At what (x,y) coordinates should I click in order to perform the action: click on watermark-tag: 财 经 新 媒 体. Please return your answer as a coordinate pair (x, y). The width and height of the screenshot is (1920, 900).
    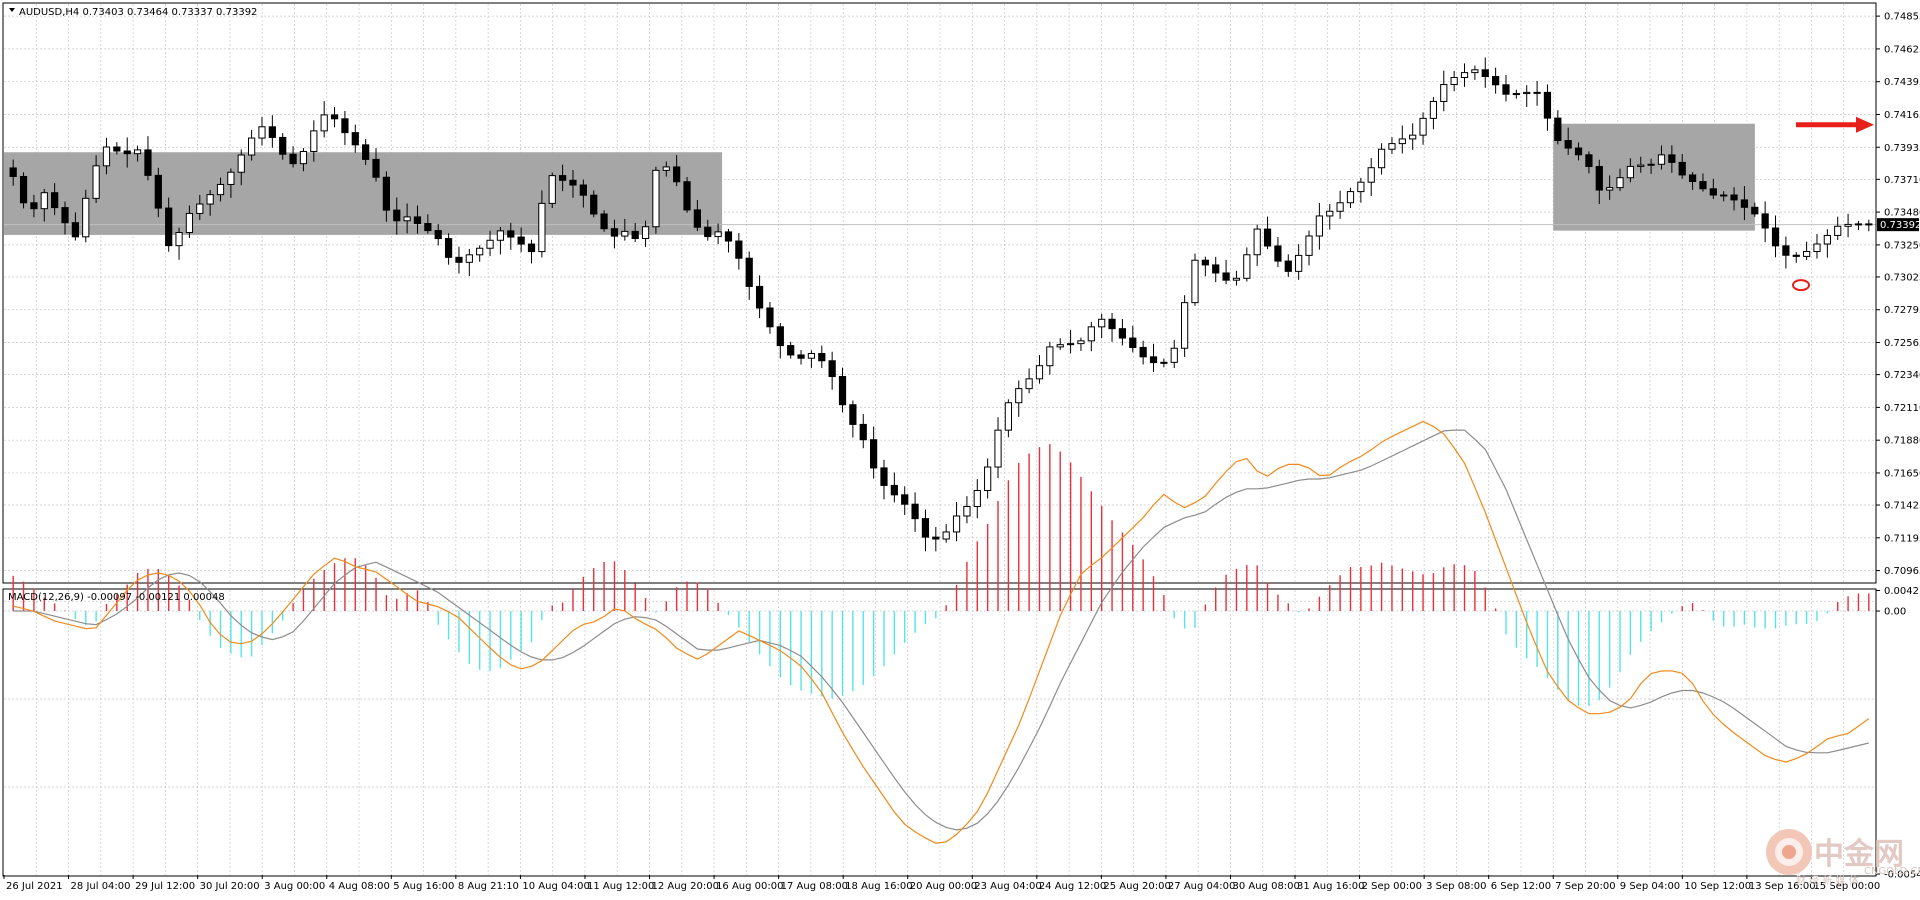
    Looking at the image, I should click on (1827, 880).